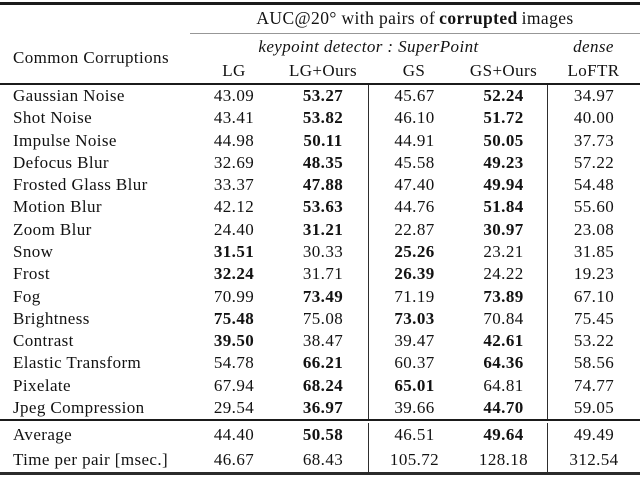 This screenshot has width=640, height=477. What do you see at coordinates (593, 252) in the screenshot?
I see `value-cell: 31.85` at bounding box center [593, 252].